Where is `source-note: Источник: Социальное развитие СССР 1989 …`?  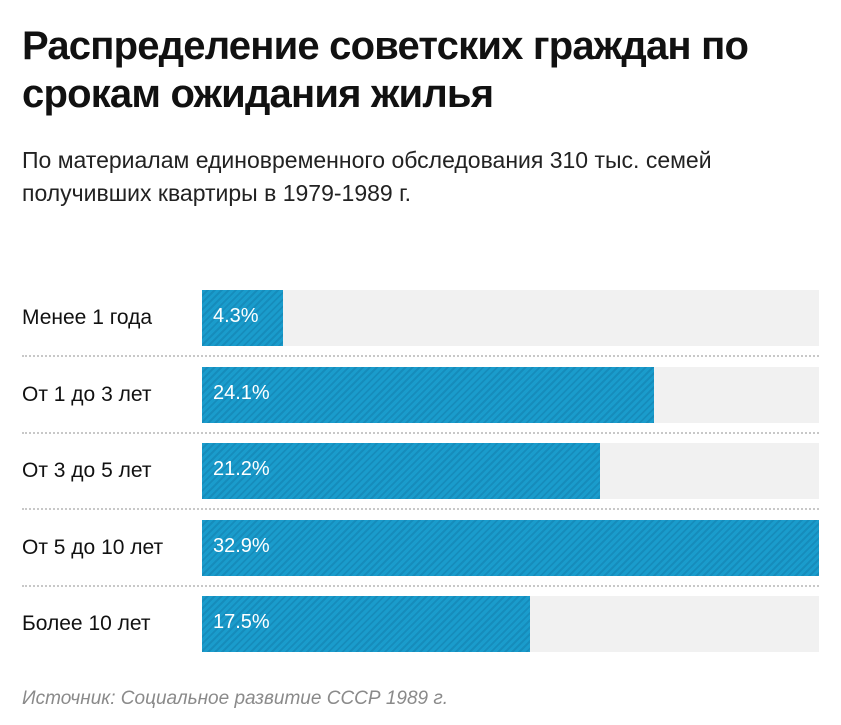
source-note: Источник: Социальное развитие СССР 1989 … is located at coordinates (235, 699).